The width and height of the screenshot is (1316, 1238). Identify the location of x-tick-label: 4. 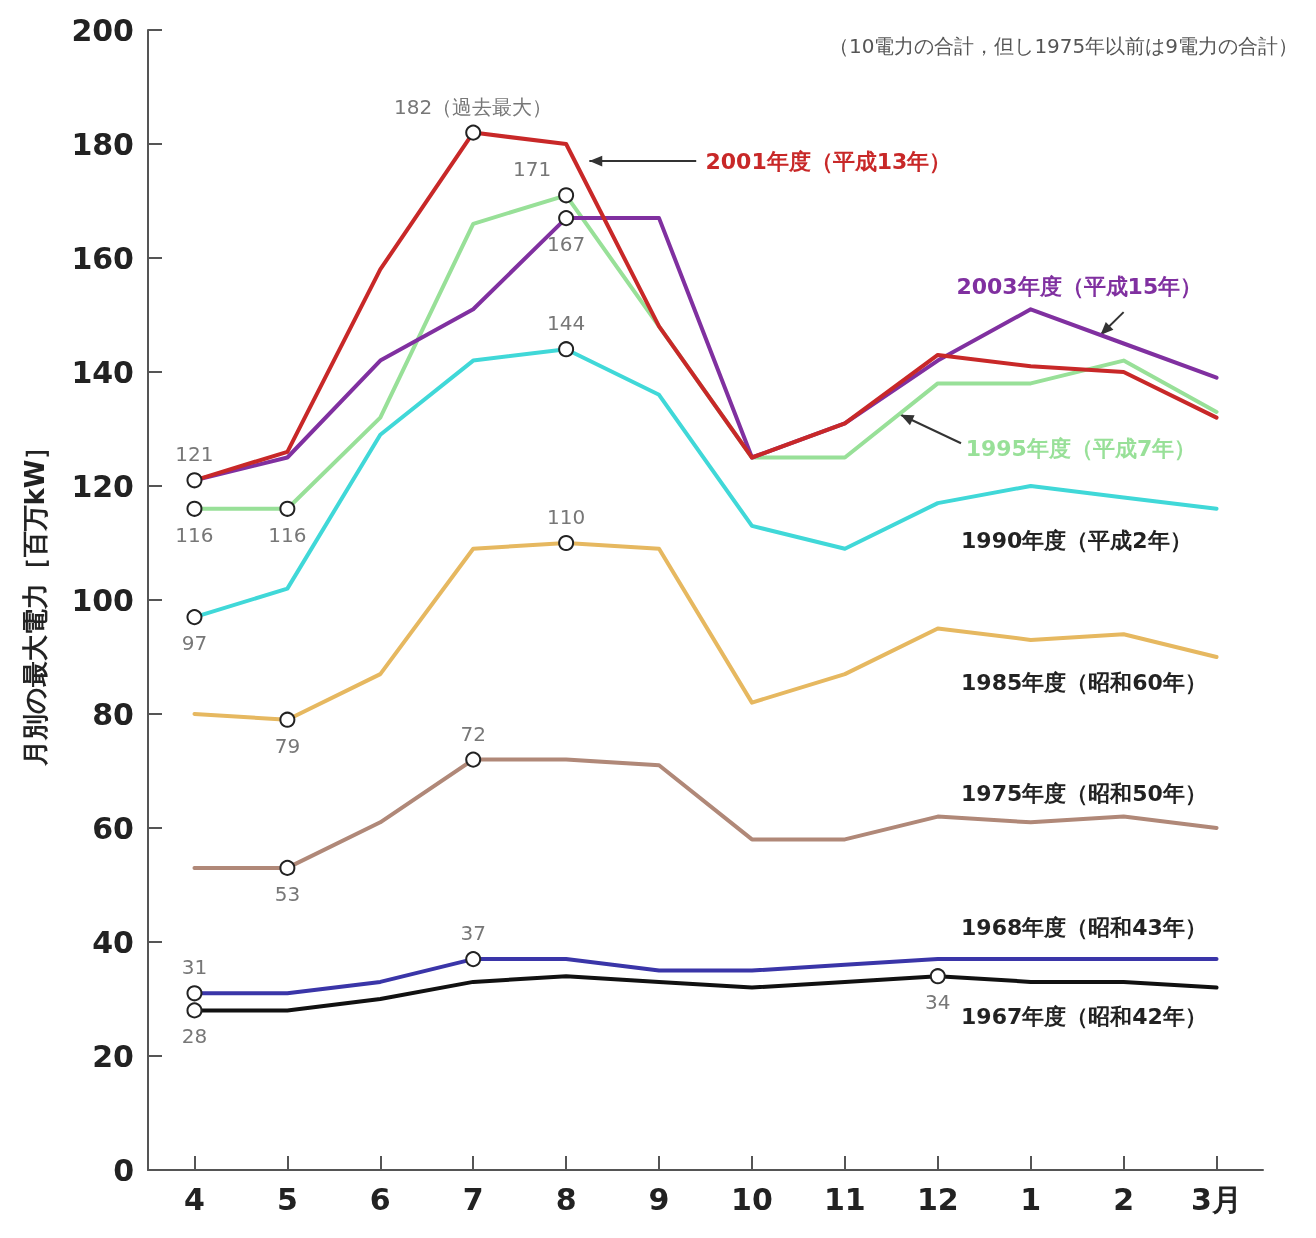
(194, 1199).